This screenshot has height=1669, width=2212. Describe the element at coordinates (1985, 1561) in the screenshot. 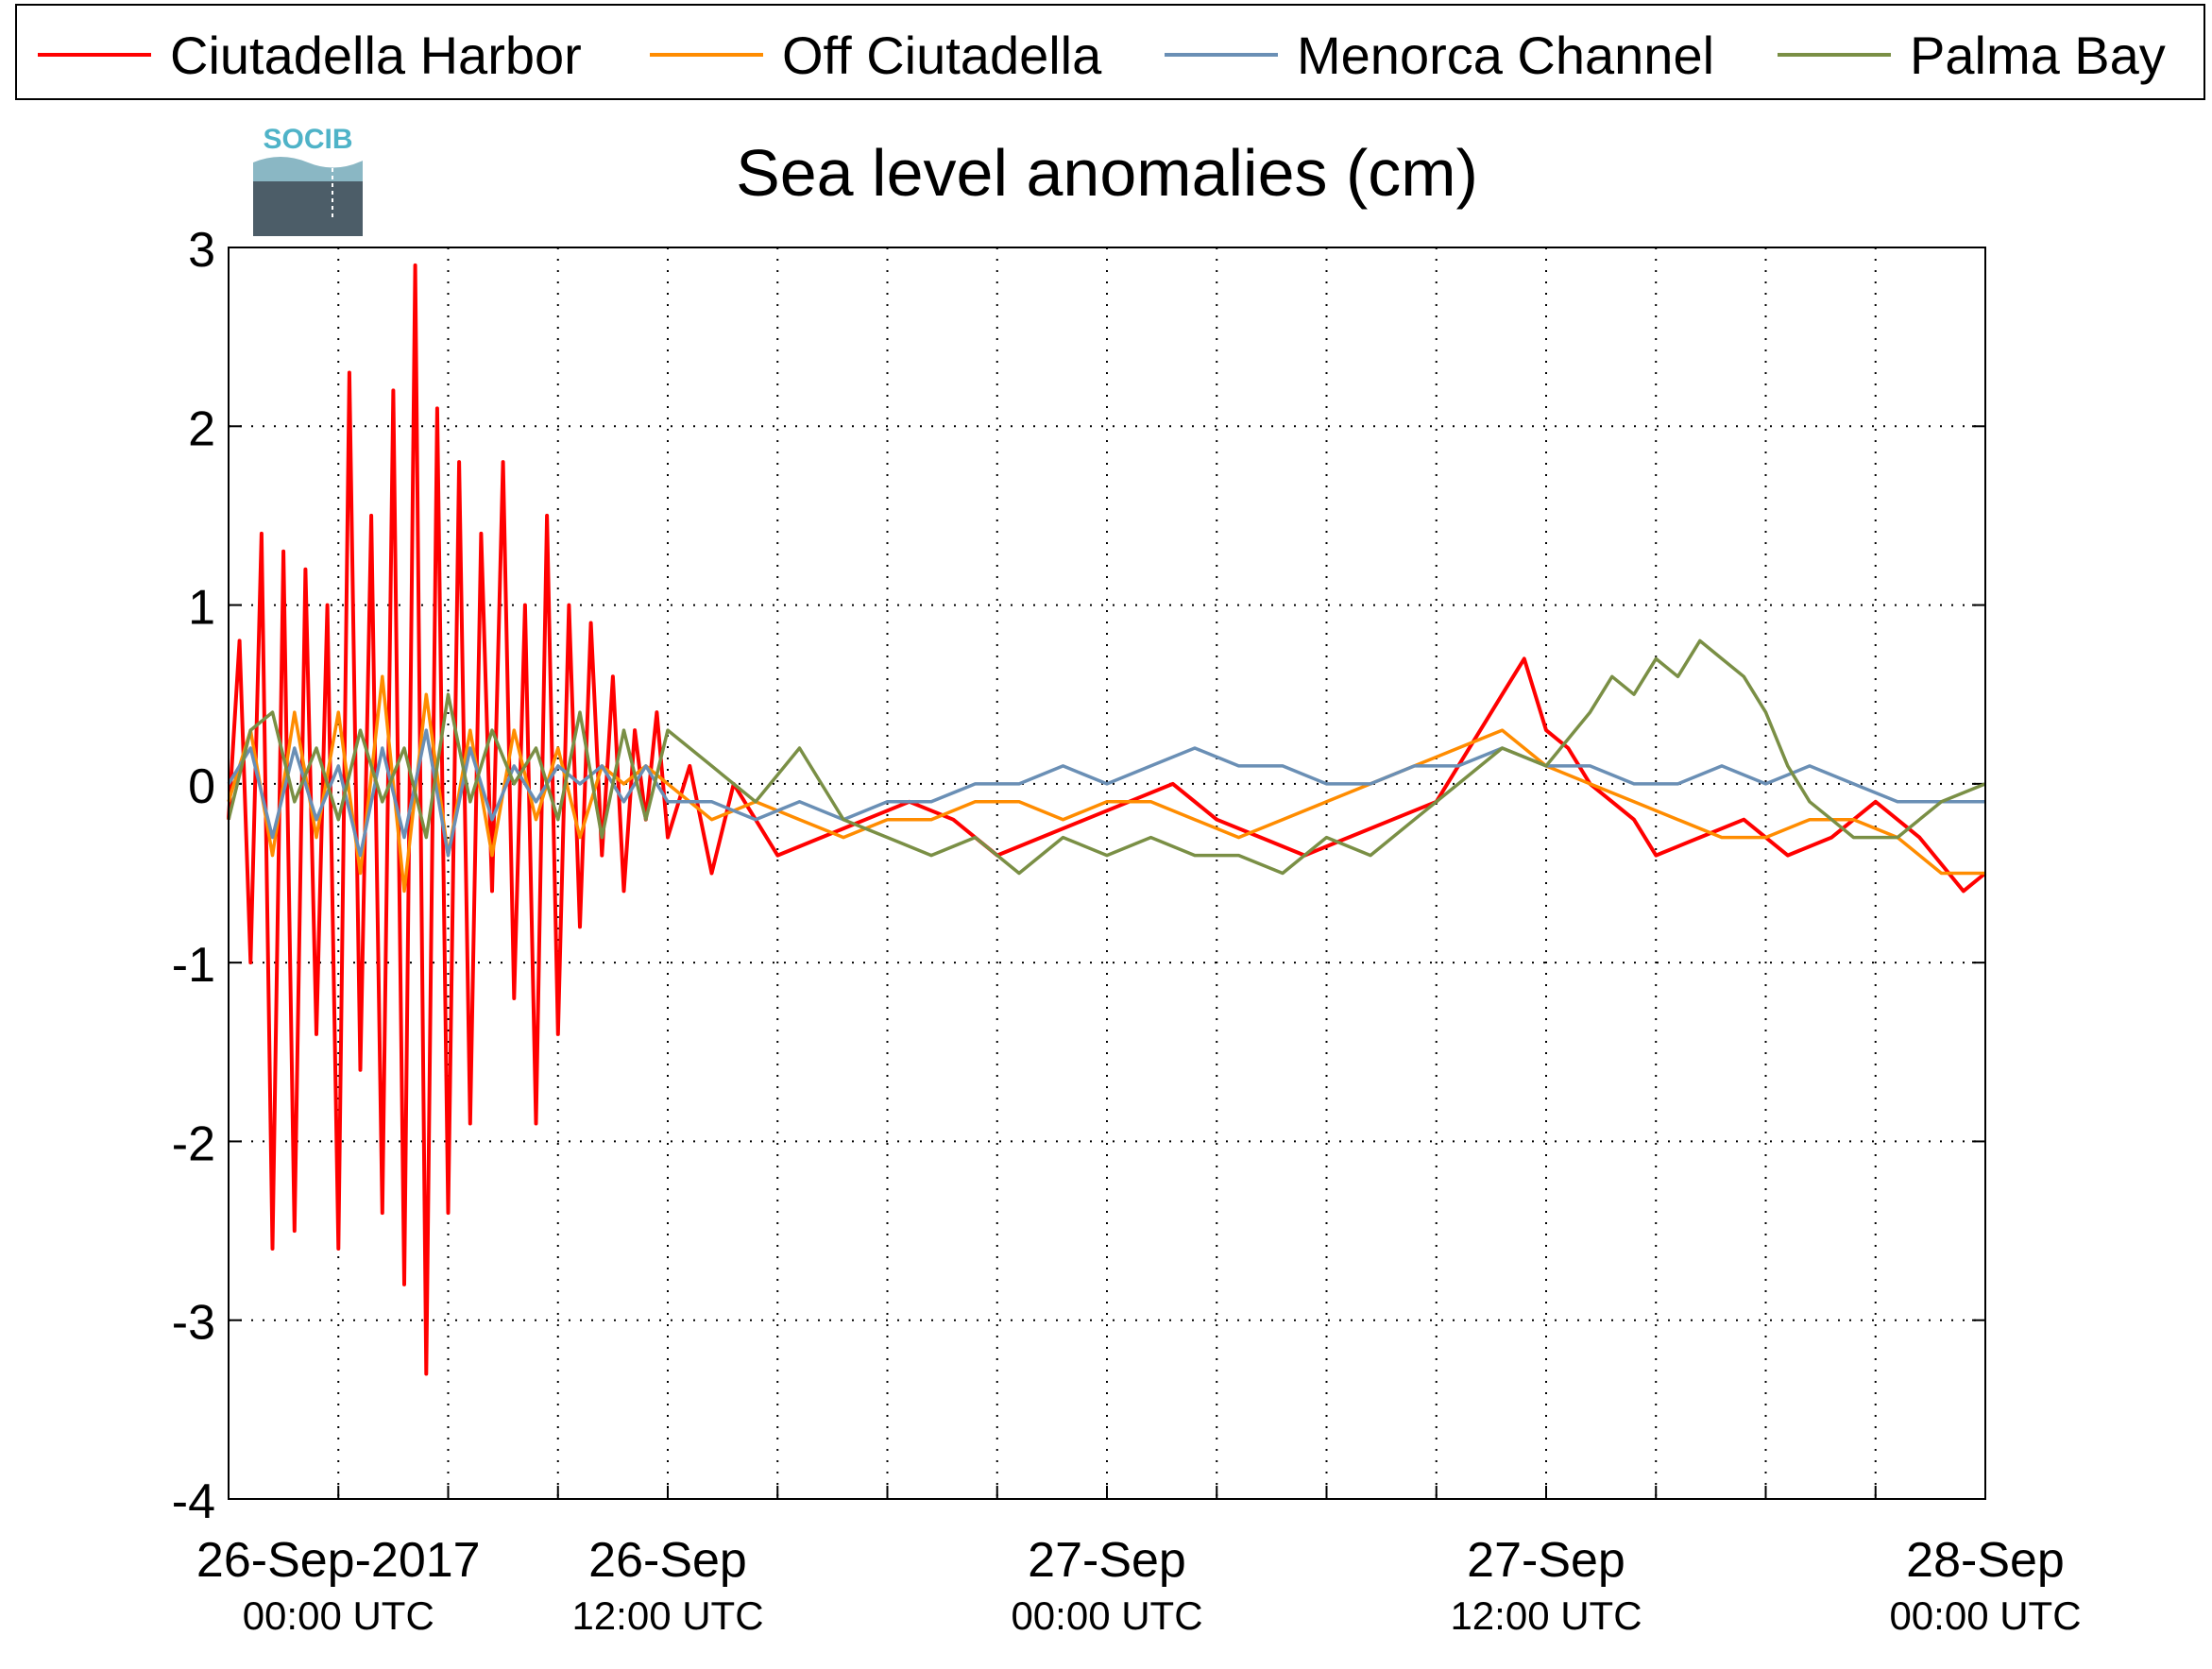

I see `x-tick-label-date: 28-Sep` at that location.